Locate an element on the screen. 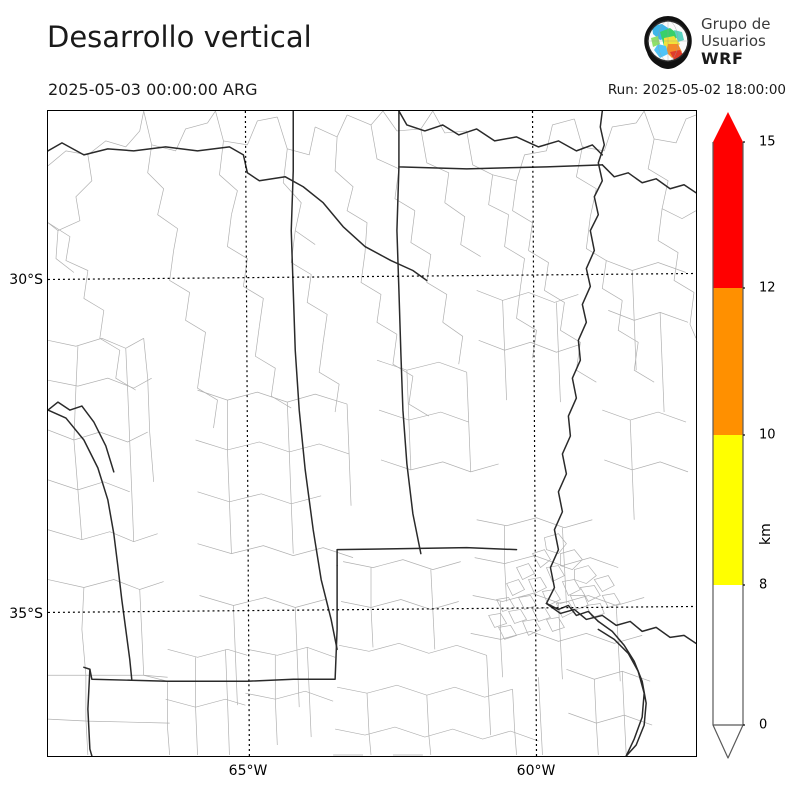 This screenshot has height=800, width=800. graticule-lat-30S is located at coordinates (372, 276).